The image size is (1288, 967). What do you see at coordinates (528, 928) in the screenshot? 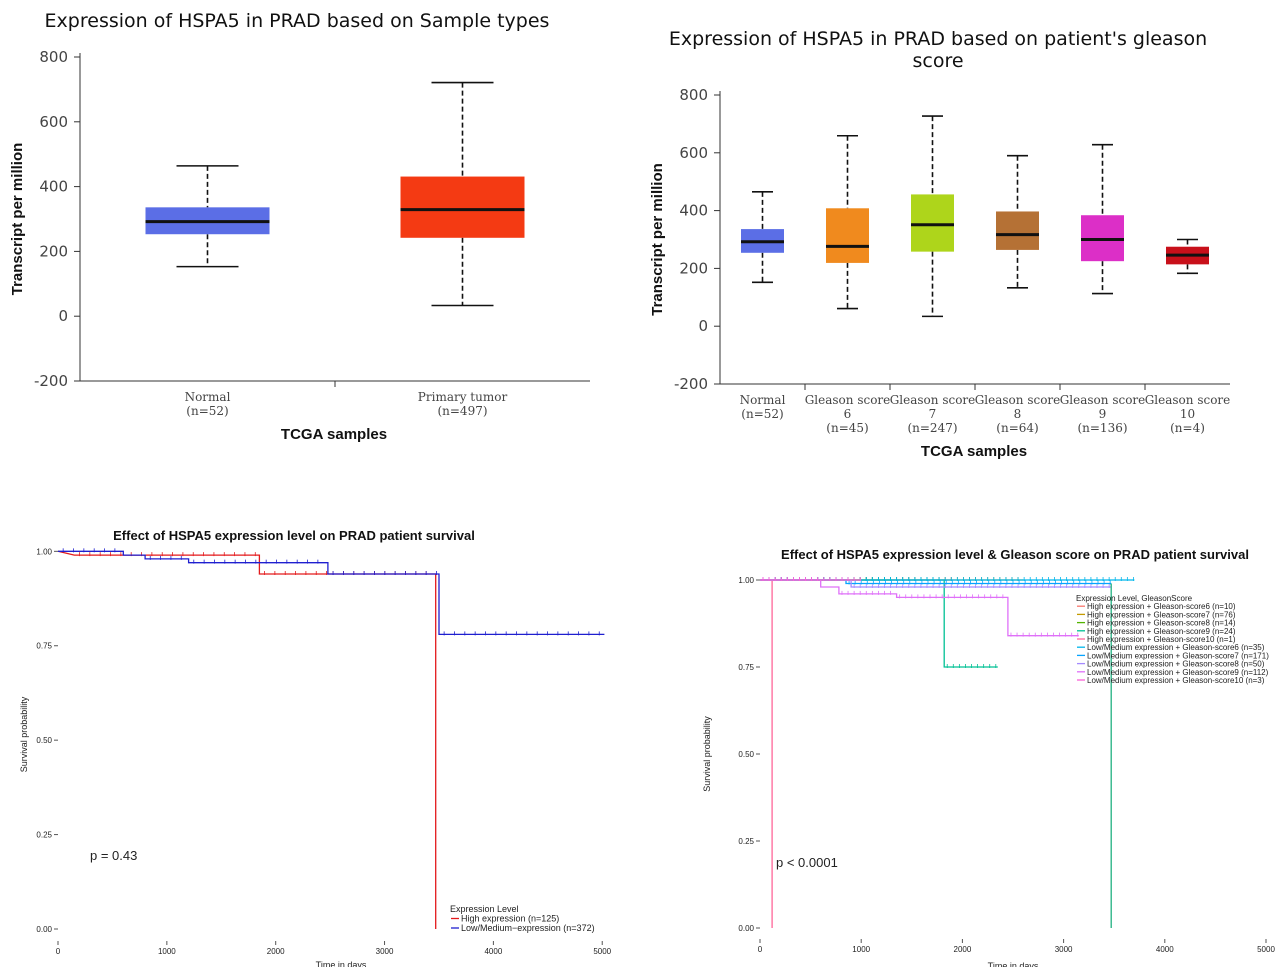
I see `legend-entry: Low/Medium−expression (n=372)` at bounding box center [528, 928].